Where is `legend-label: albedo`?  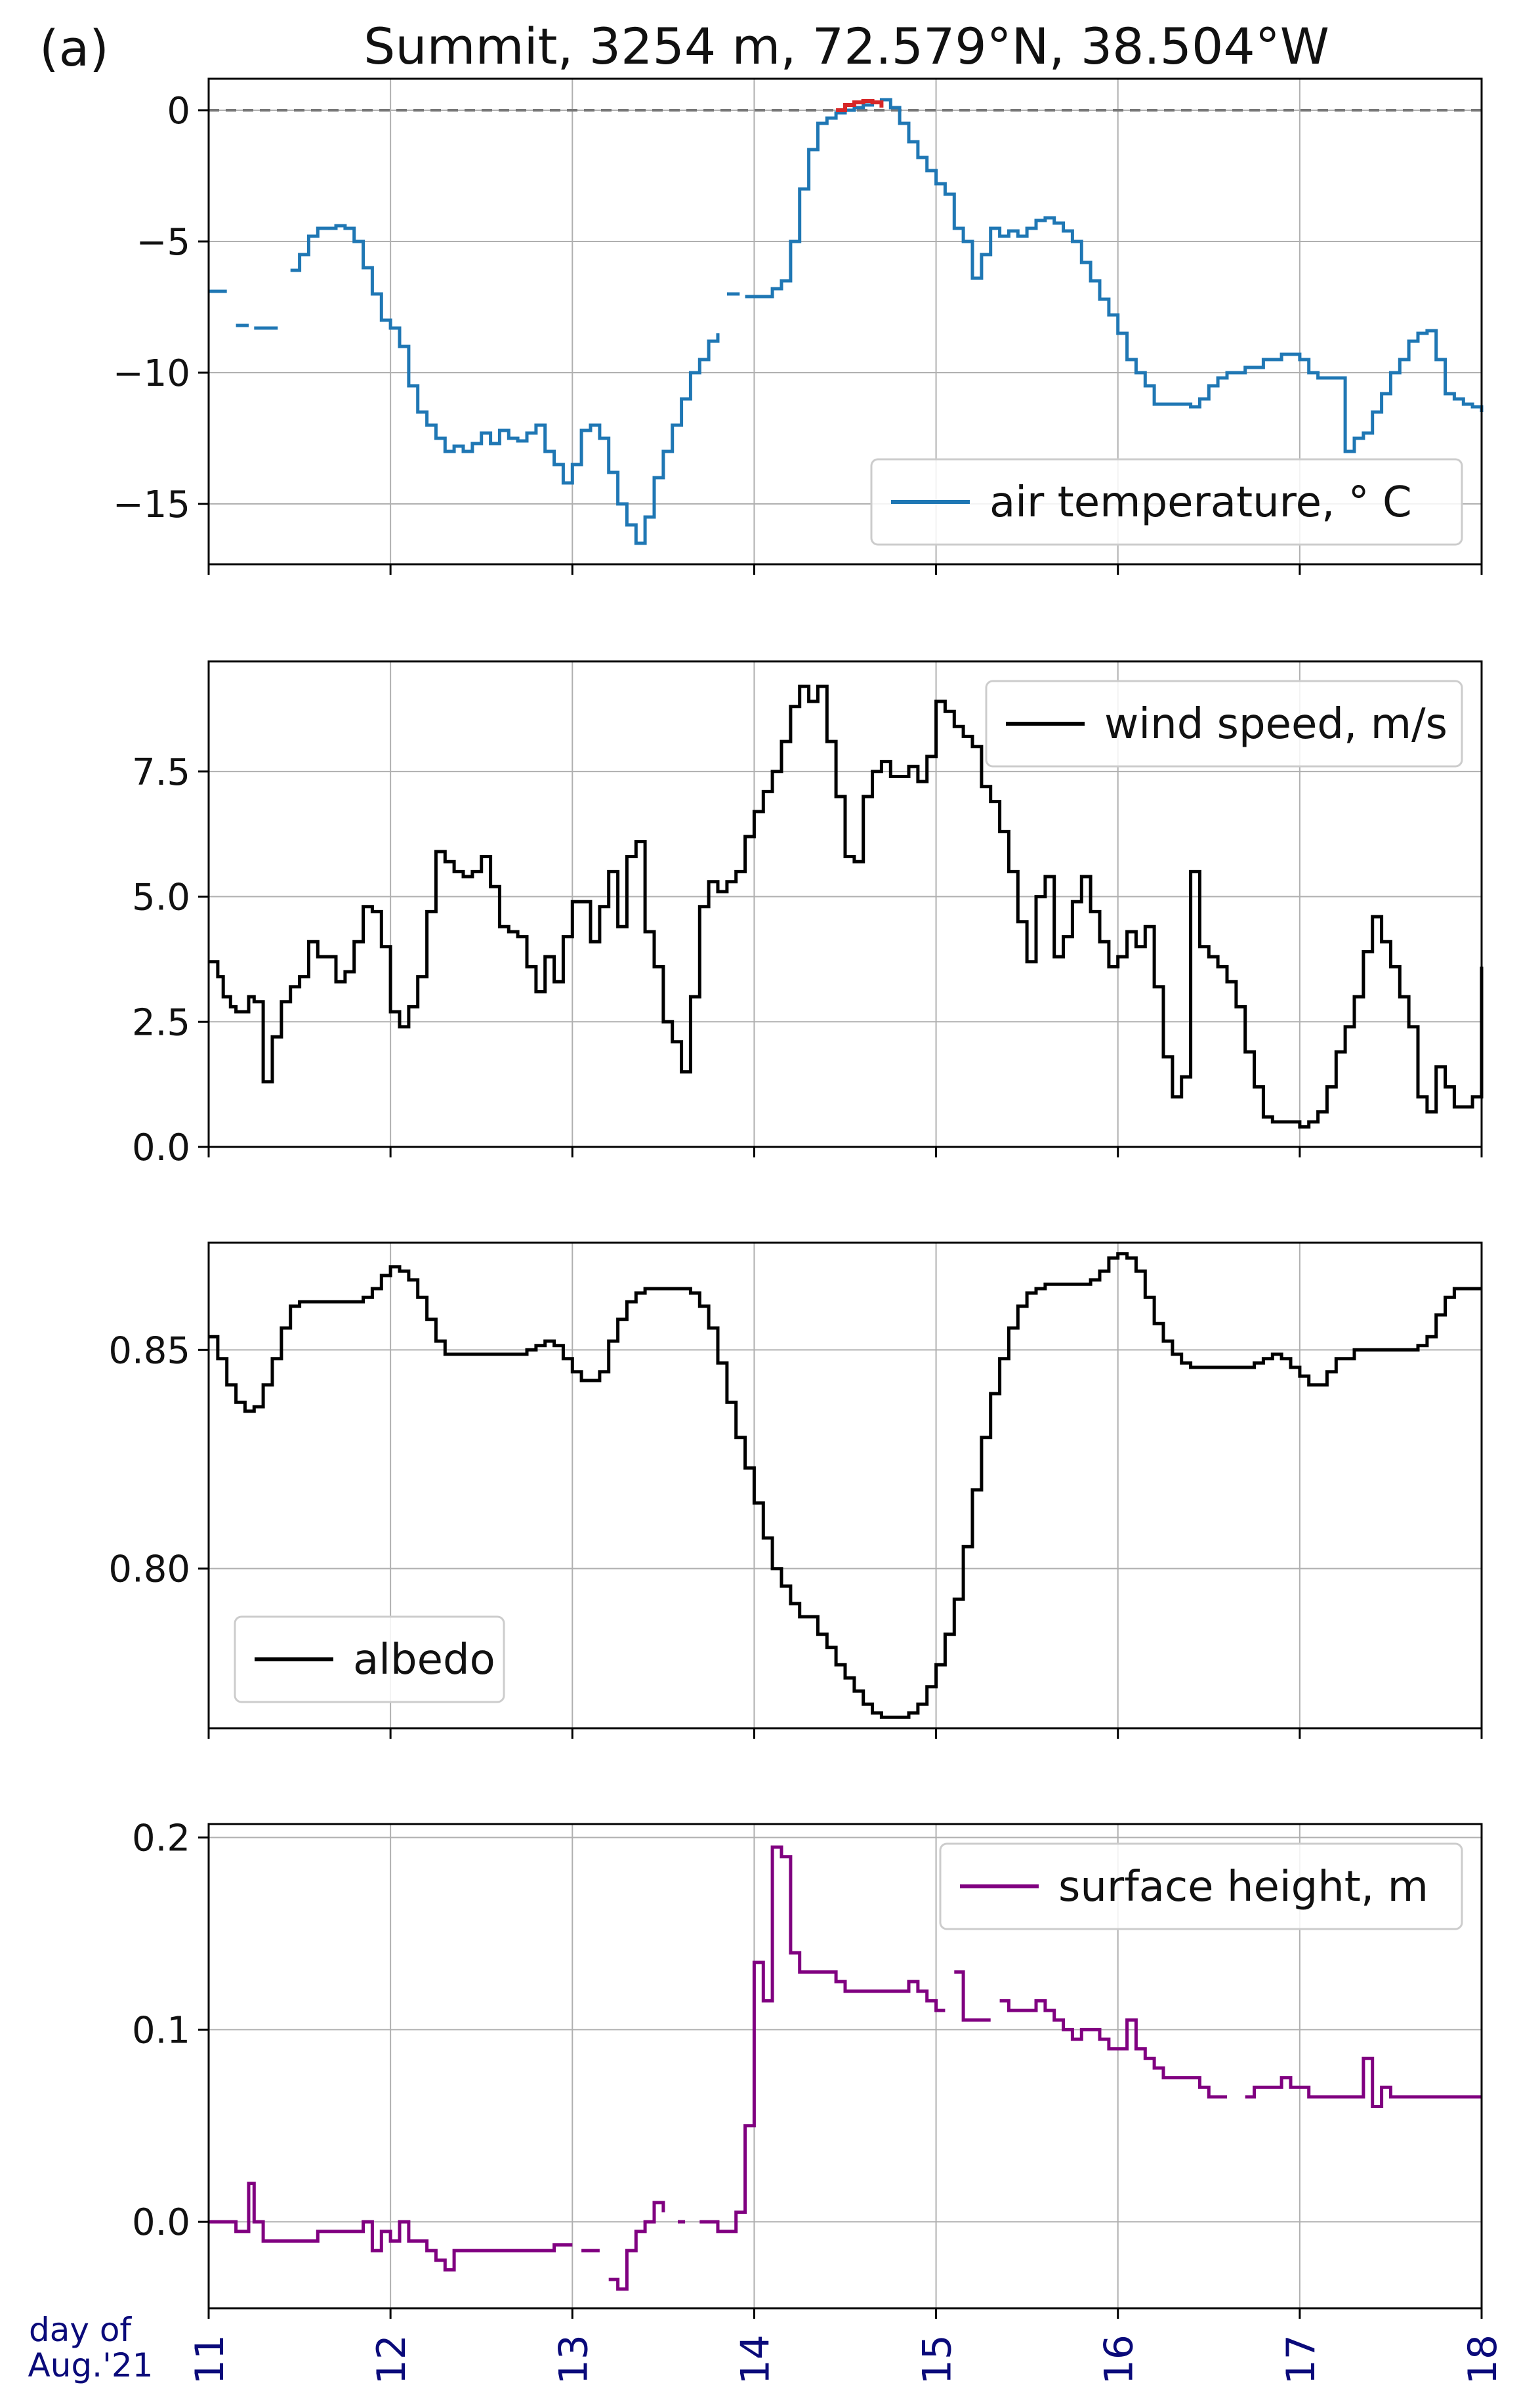
legend-label: albedo is located at coordinates (424, 1660).